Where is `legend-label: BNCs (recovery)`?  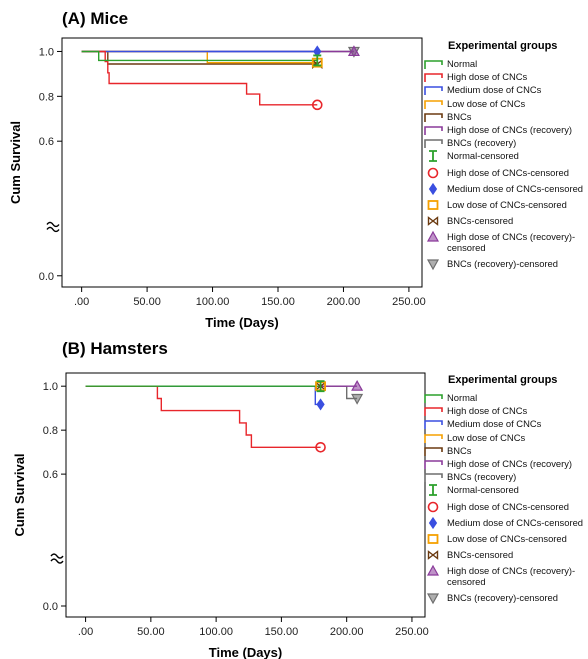
legend-label: BNCs (recovery) is located at coordinates (482, 477).